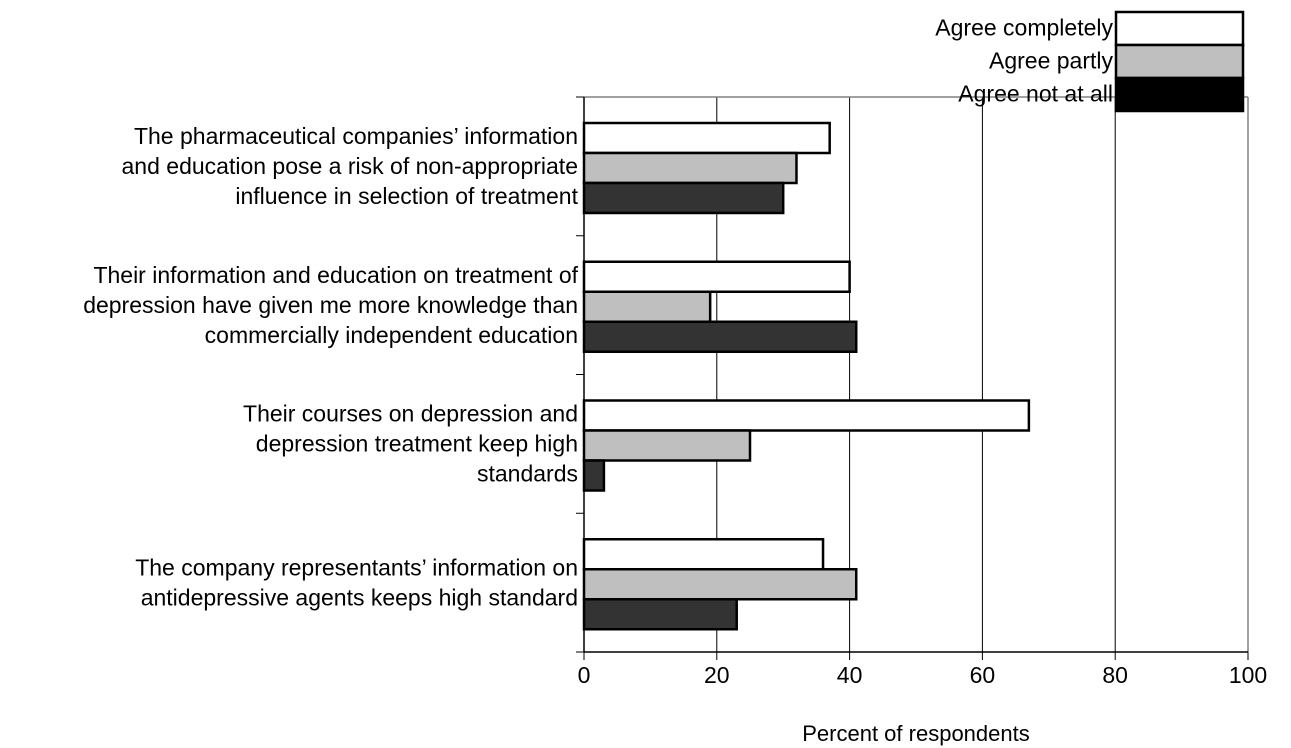  I want to click on category-label-3-line-2: depression treatment keep high, so click(417, 444).